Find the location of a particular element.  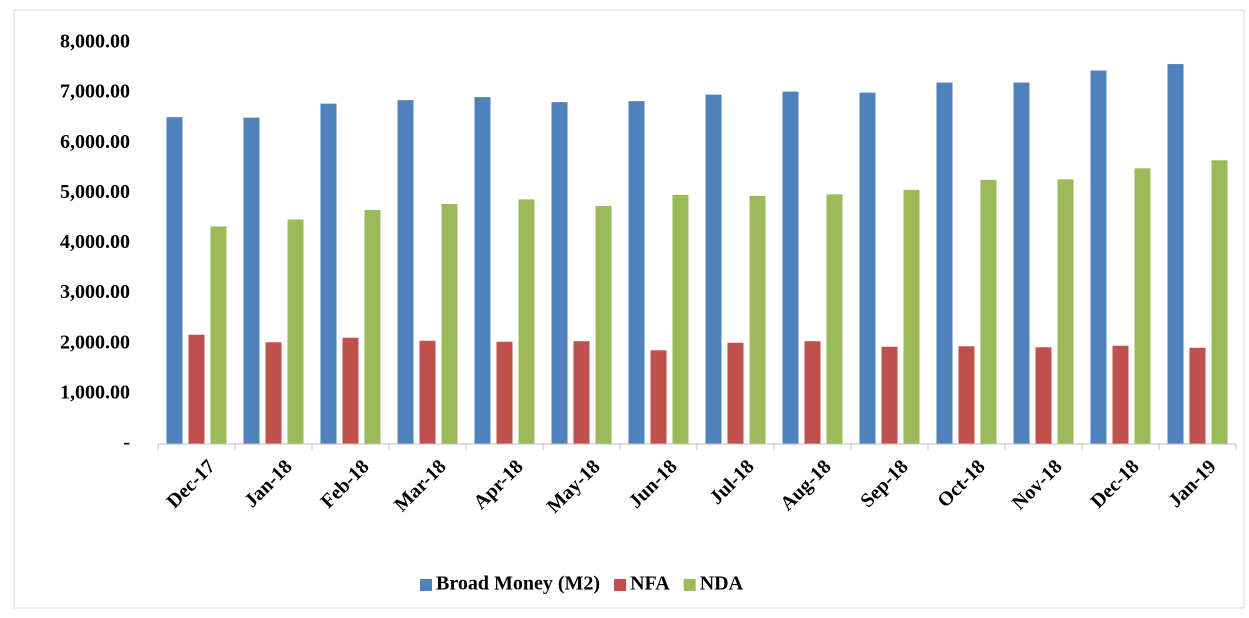

y-tick-label: 6,000.00 is located at coordinates (95, 142).